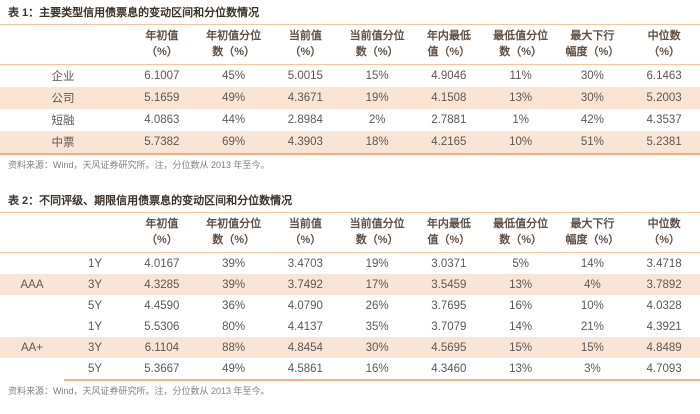 This screenshot has height=414, width=700. Describe the element at coordinates (162, 347) in the screenshot. I see `value-cell: 6.1104` at that location.